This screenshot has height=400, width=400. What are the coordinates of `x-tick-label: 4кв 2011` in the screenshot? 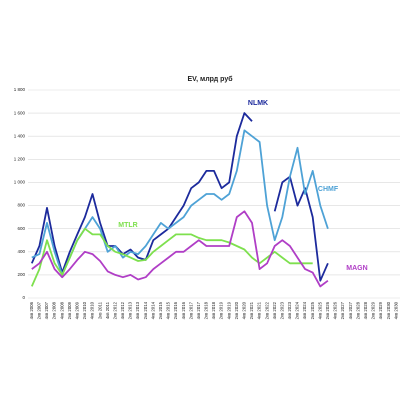 It's located at (107, 310).